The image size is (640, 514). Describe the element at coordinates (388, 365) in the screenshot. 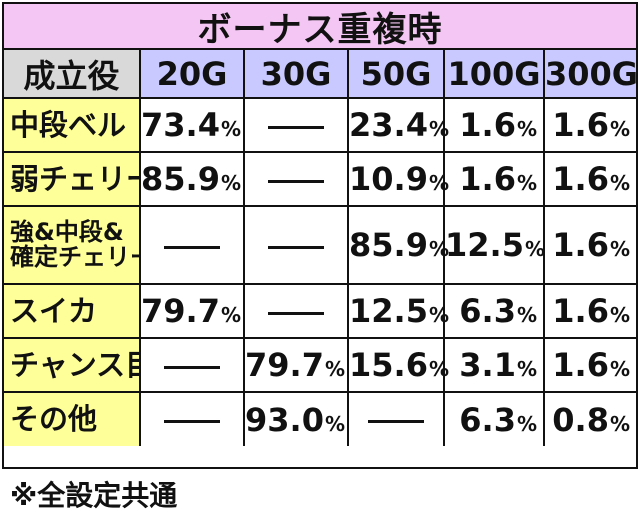

I see `value-number: 15.6` at that location.